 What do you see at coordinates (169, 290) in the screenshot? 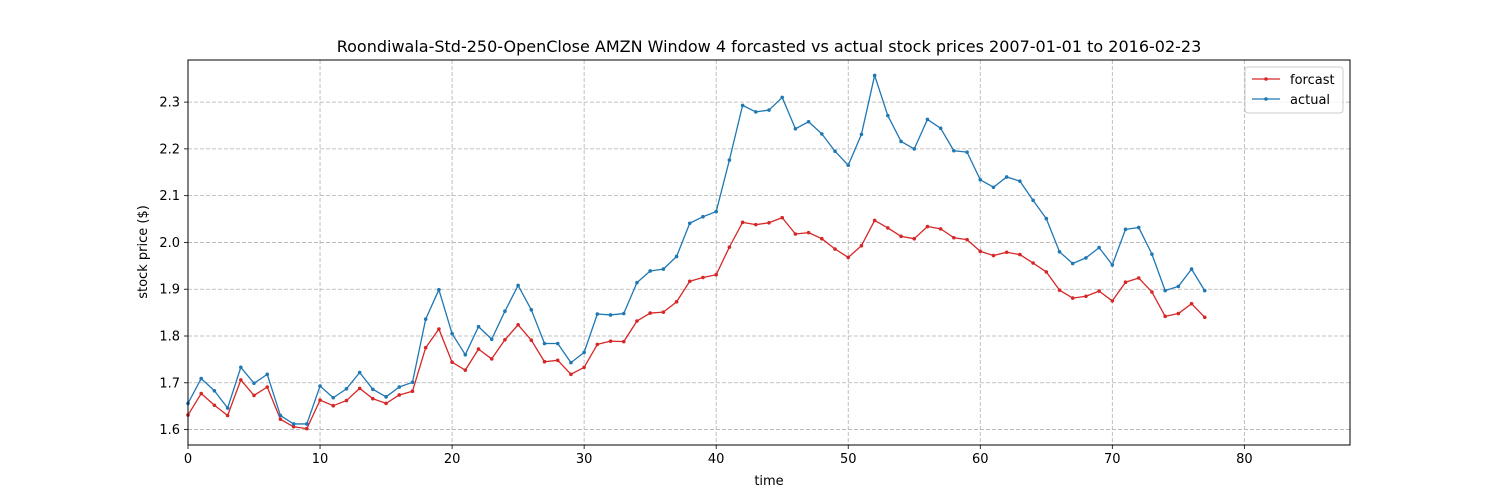
I see `y-tick-label: 1.9` at bounding box center [169, 290].